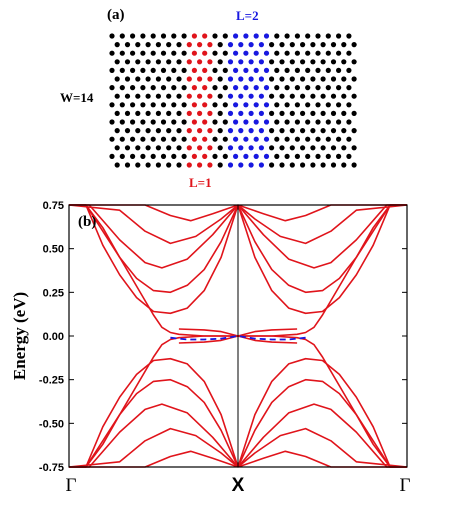 The image size is (457, 517). I want to click on band-series-10-mirror, so click(322, 423).